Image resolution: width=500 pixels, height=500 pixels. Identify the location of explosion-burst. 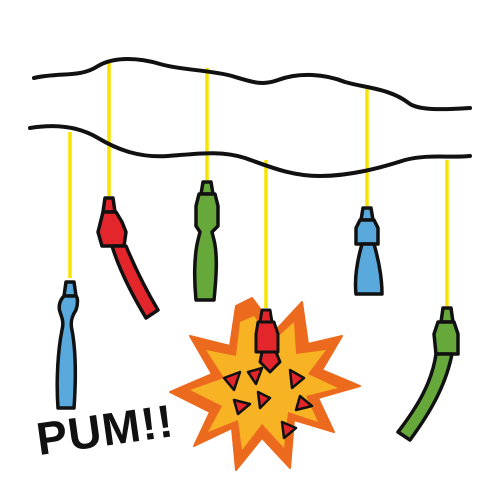
(265, 384).